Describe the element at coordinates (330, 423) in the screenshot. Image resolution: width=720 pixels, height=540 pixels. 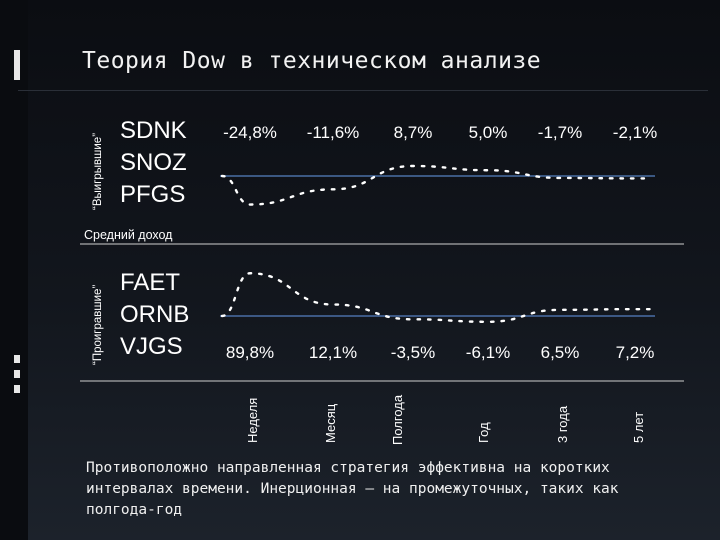
I see `x-label-1: Месяц` at that location.